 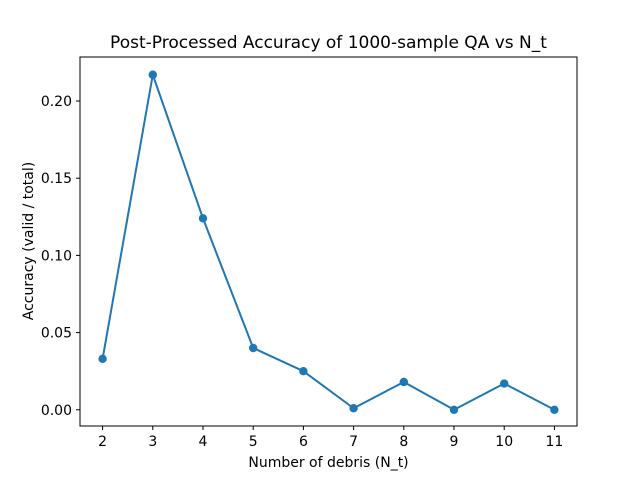 What do you see at coordinates (554, 442) in the screenshot?
I see `x-tick-label: 11` at bounding box center [554, 442].